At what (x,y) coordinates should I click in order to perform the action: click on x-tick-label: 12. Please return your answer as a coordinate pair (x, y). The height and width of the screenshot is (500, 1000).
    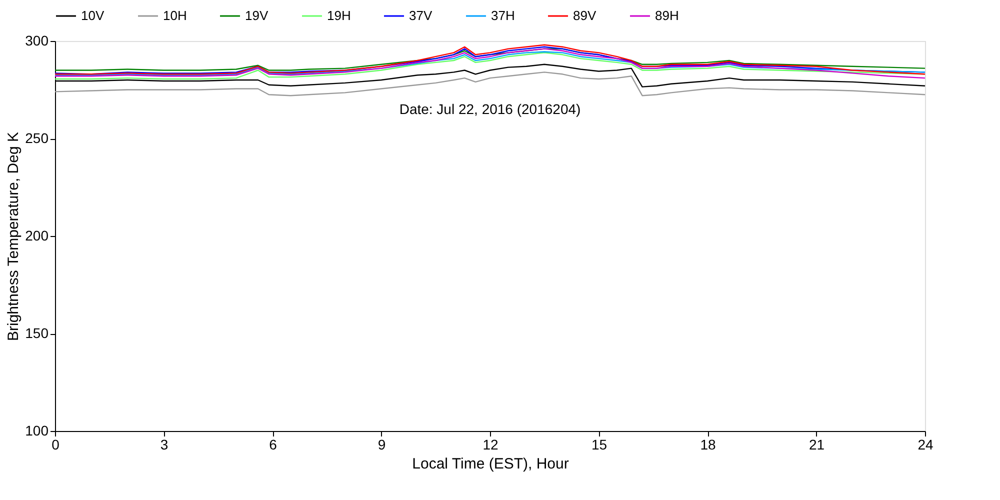
    Looking at the image, I should click on (490, 444).